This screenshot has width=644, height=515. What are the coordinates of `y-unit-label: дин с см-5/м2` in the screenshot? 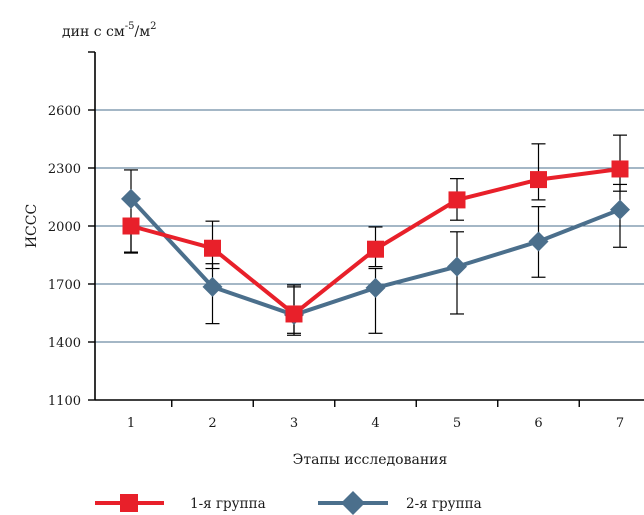 It's located at (109, 30).